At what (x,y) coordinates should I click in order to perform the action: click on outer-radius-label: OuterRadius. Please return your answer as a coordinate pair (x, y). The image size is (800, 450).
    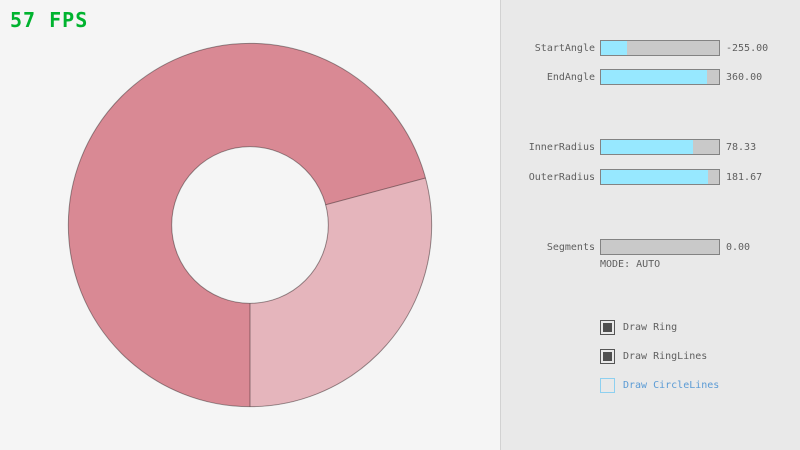
    Looking at the image, I should click on (561, 177).